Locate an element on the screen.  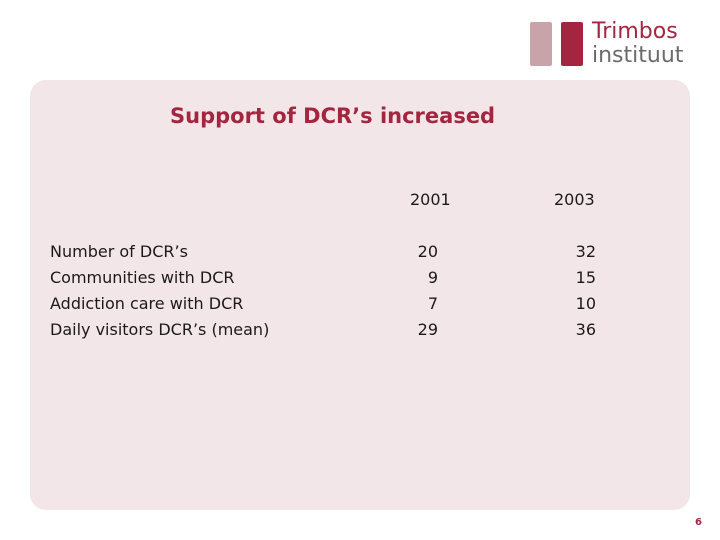
value-2003-addiction-care-with-dcr: 10 is located at coordinates (585, 303).